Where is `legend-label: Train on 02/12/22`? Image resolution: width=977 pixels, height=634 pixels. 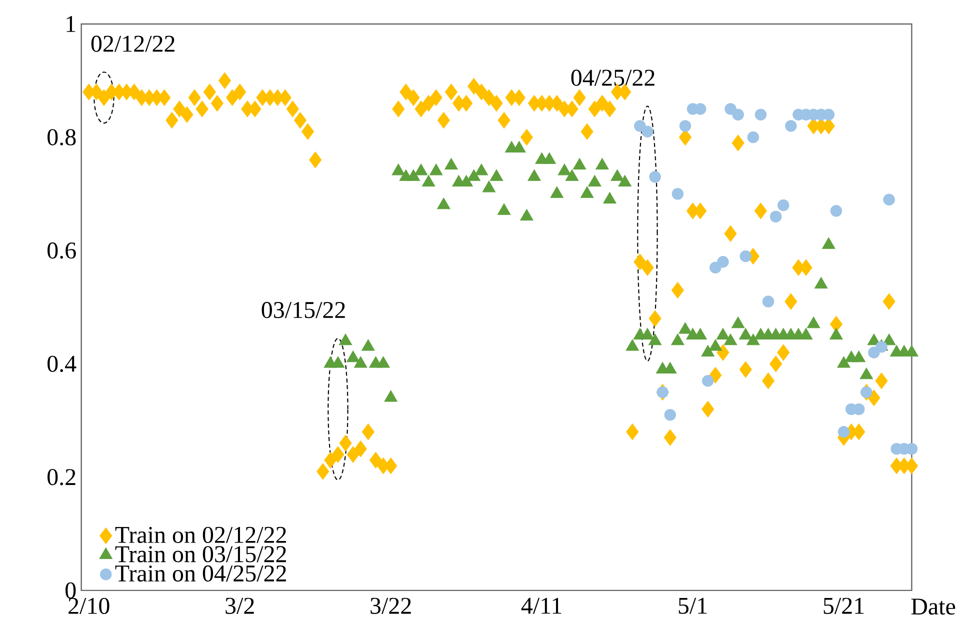
legend-label: Train on 02/12/22 is located at coordinates (200, 534).